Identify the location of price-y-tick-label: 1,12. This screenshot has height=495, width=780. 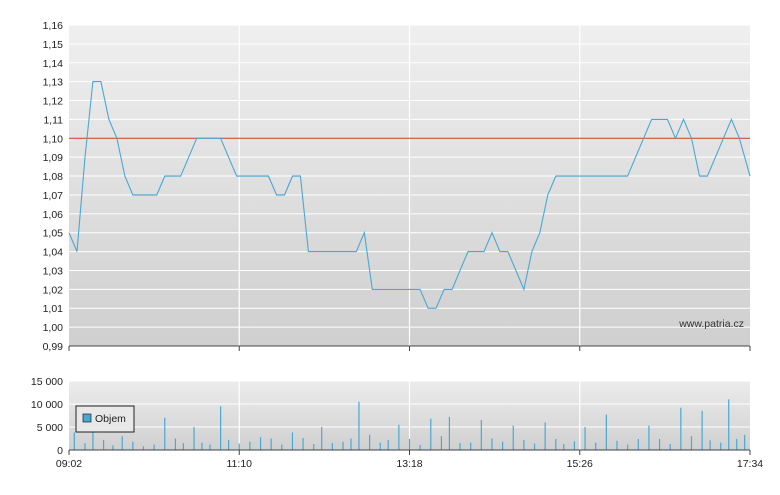
(53, 102).